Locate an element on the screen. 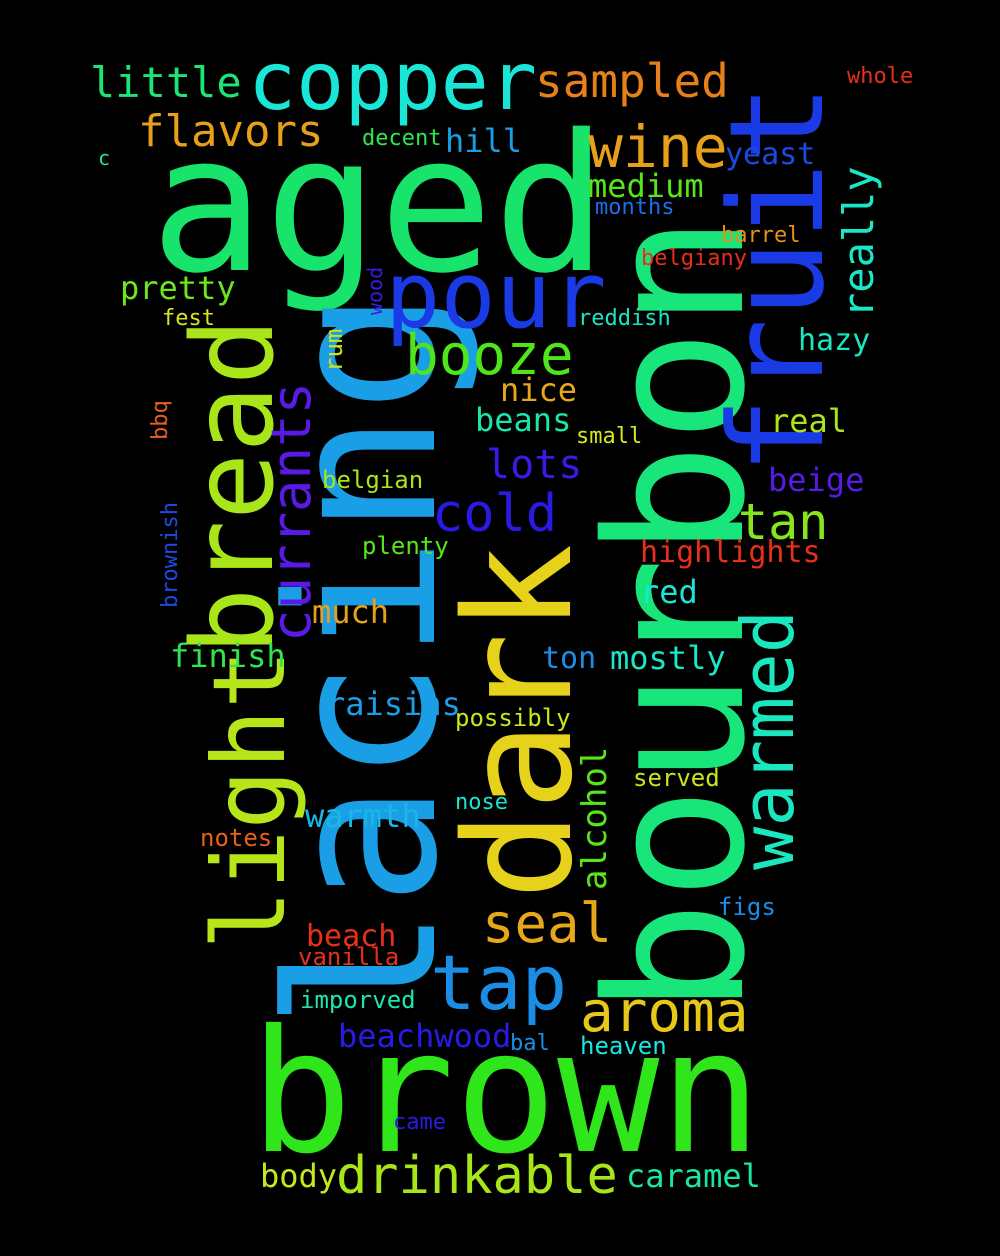 The height and width of the screenshot is (1256, 1000). word-possibly: possibly is located at coordinates (513, 718).